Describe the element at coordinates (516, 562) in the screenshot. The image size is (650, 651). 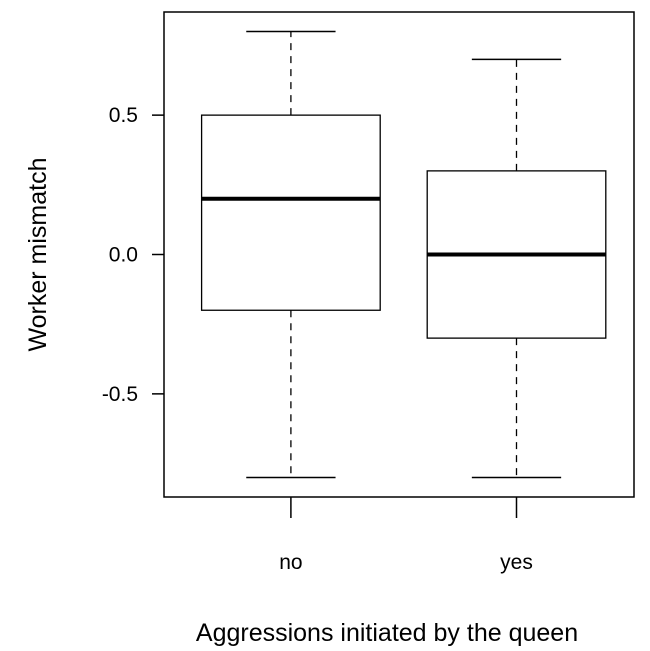
I see `x-tick-label: yes` at that location.